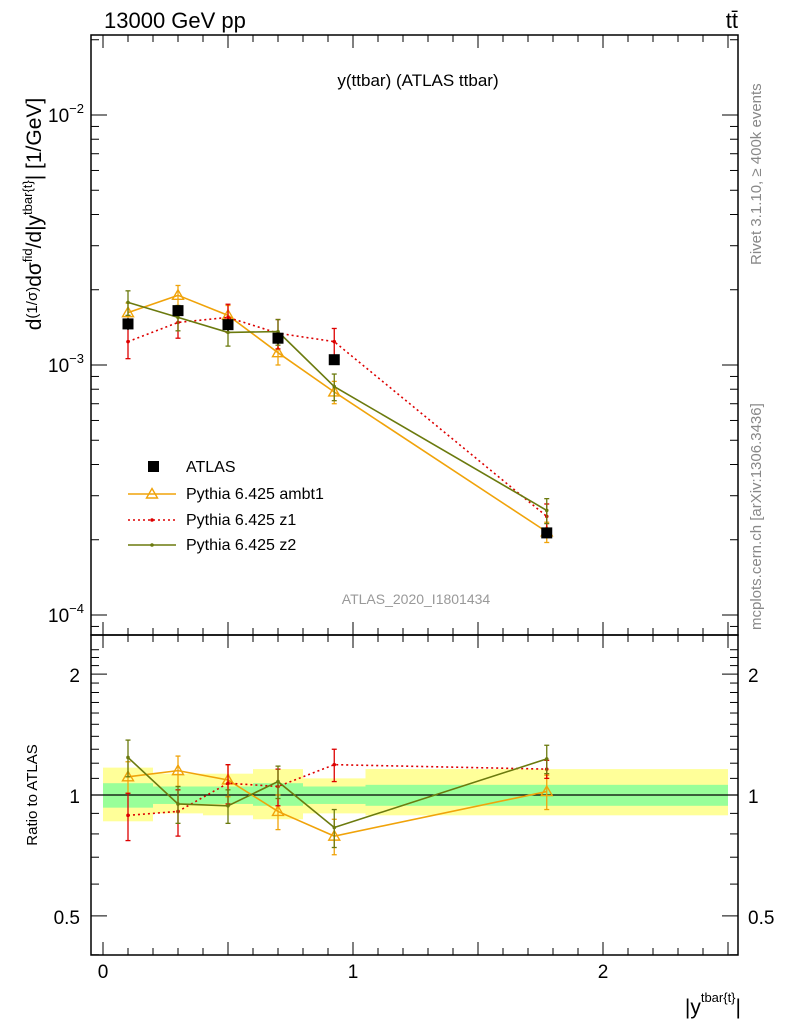 This screenshot has width=786, height=1024. Describe the element at coordinates (241, 520) in the screenshot. I see `legend-z1-label: Pythia 6.425 z1` at that location.